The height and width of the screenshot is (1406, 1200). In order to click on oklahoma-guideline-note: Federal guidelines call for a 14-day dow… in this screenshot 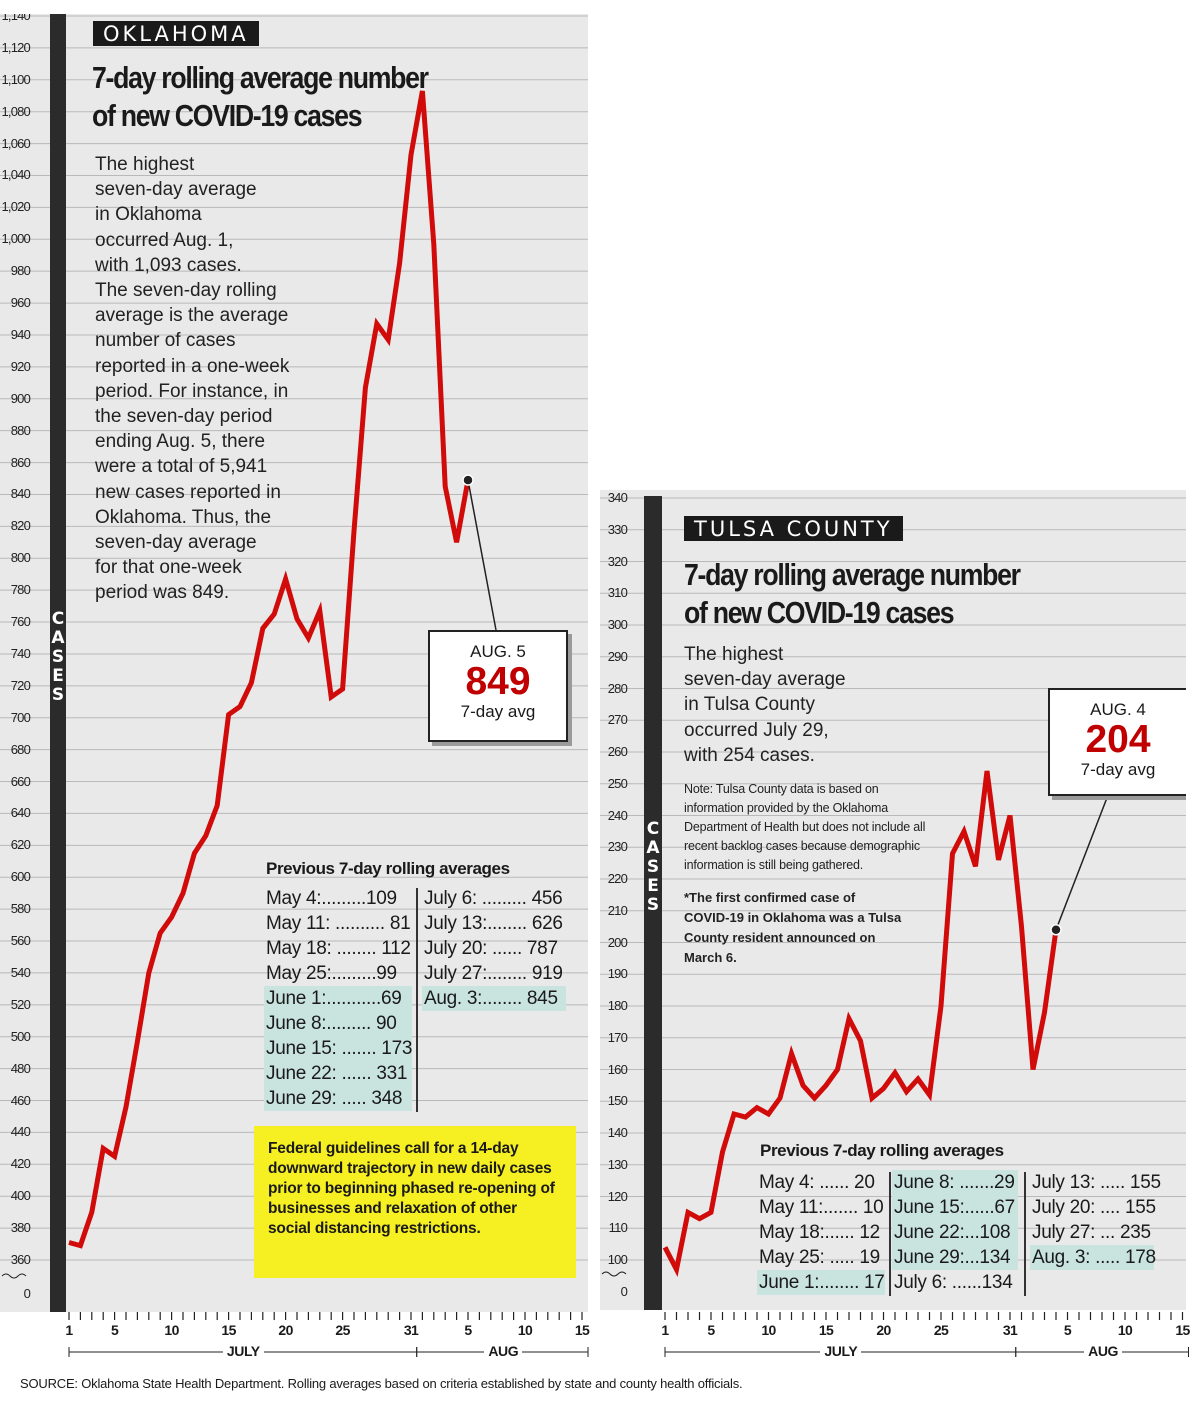, I will do `click(415, 1202)`.